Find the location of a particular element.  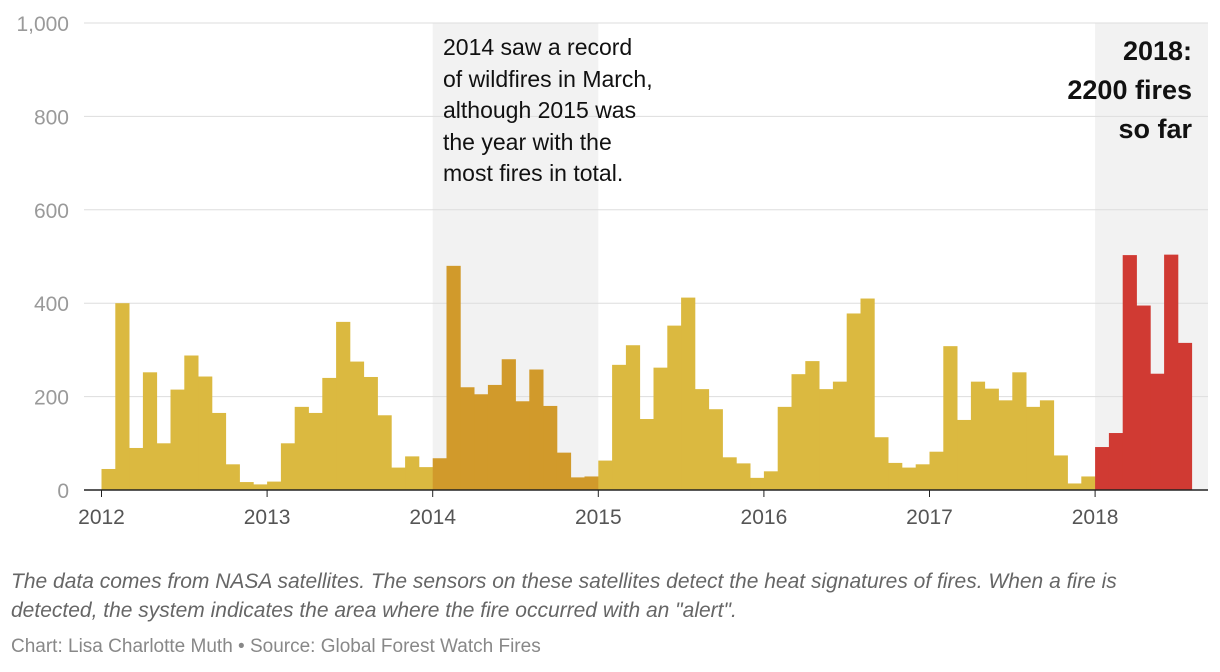

x-tick-label: 2014 is located at coordinates (432, 517).